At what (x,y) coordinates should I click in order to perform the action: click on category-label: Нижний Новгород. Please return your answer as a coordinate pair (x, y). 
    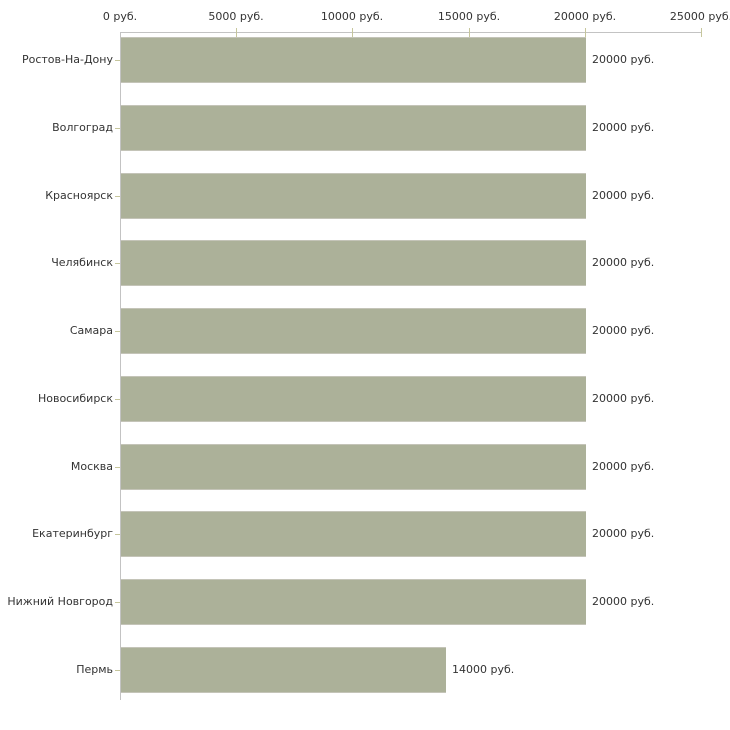
    Looking at the image, I should click on (60, 601).